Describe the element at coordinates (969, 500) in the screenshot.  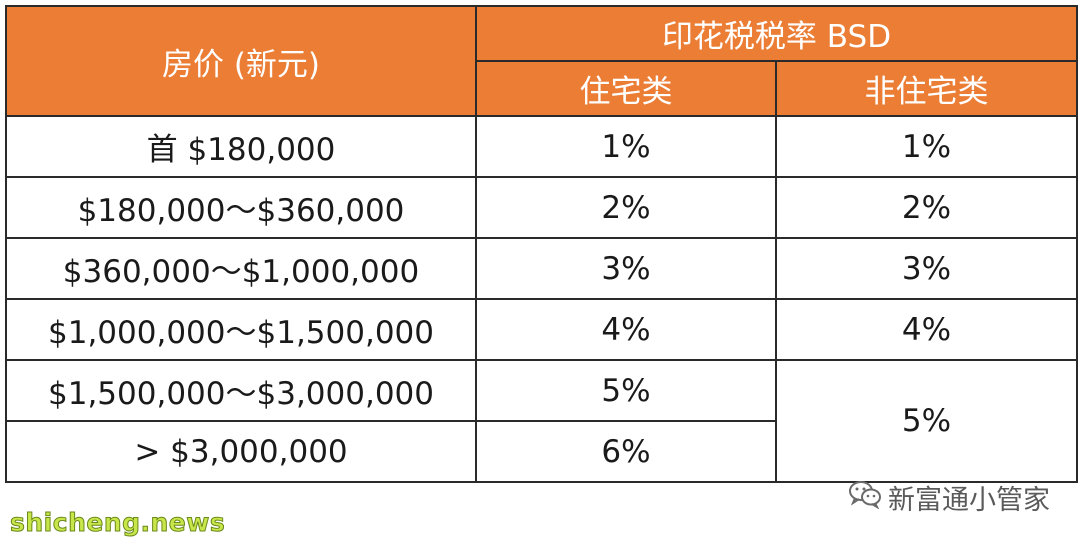
I see `watermark-text: 新富通小管家` at that location.